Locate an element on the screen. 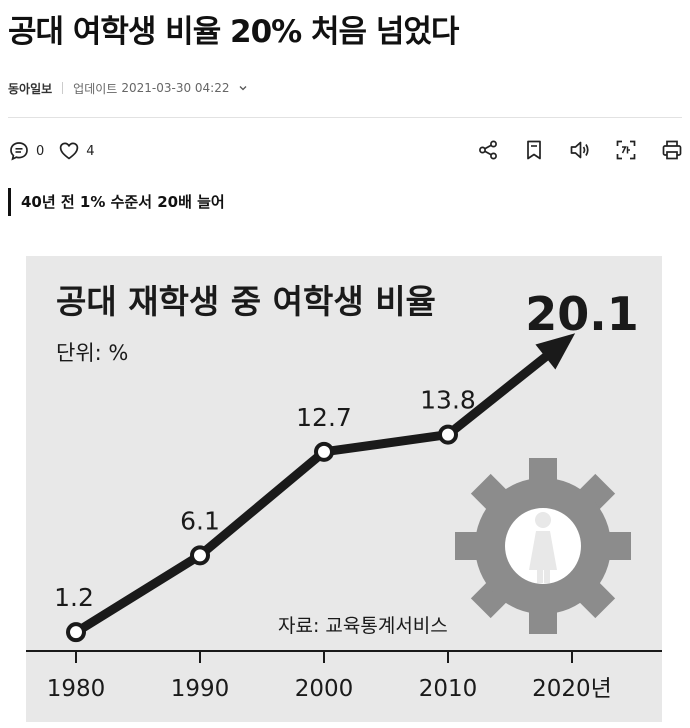  heart-icon is located at coordinates (69, 151).